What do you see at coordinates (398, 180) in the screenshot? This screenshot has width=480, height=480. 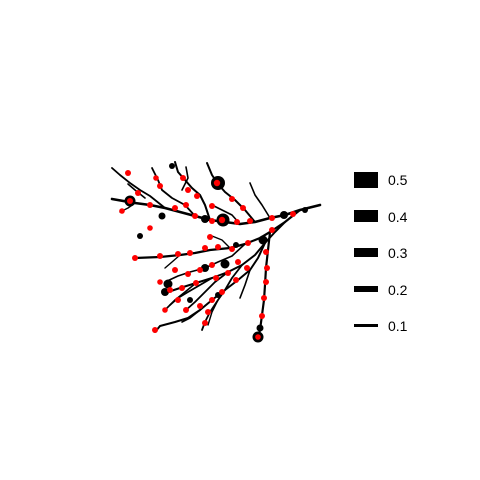 I see `legend-label: 0.5` at bounding box center [398, 180].